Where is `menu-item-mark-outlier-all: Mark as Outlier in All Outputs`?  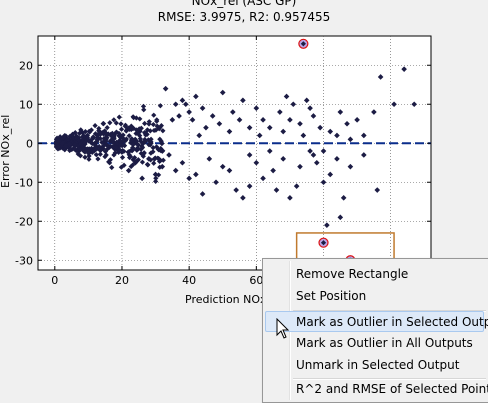
menu-item-mark-outlier-all: Mark as Outlier in All Outputs is located at coordinates (374, 343).